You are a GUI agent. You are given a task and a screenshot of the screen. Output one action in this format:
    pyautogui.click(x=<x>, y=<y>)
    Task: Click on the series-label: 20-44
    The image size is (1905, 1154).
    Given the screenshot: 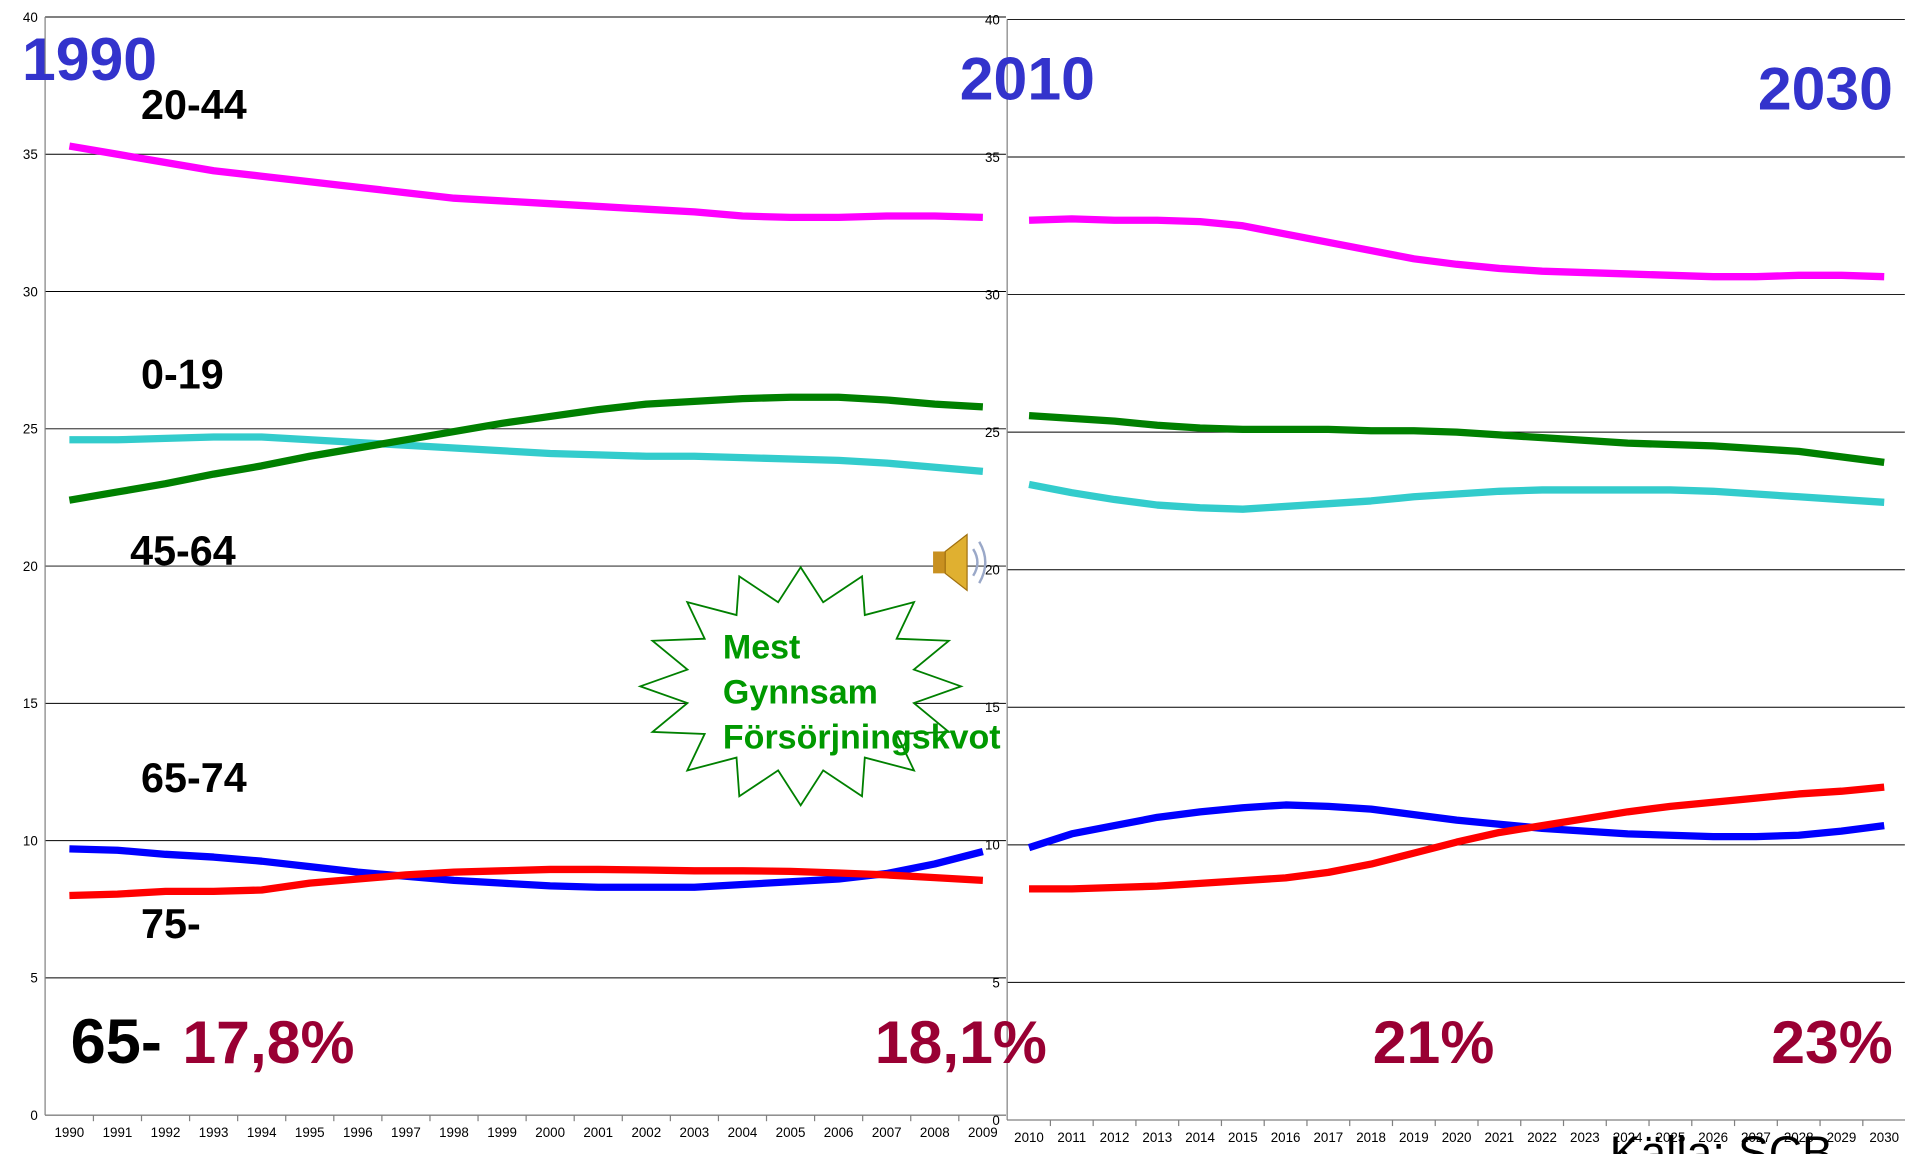 What is the action you would take?
    pyautogui.click(x=194, y=105)
    